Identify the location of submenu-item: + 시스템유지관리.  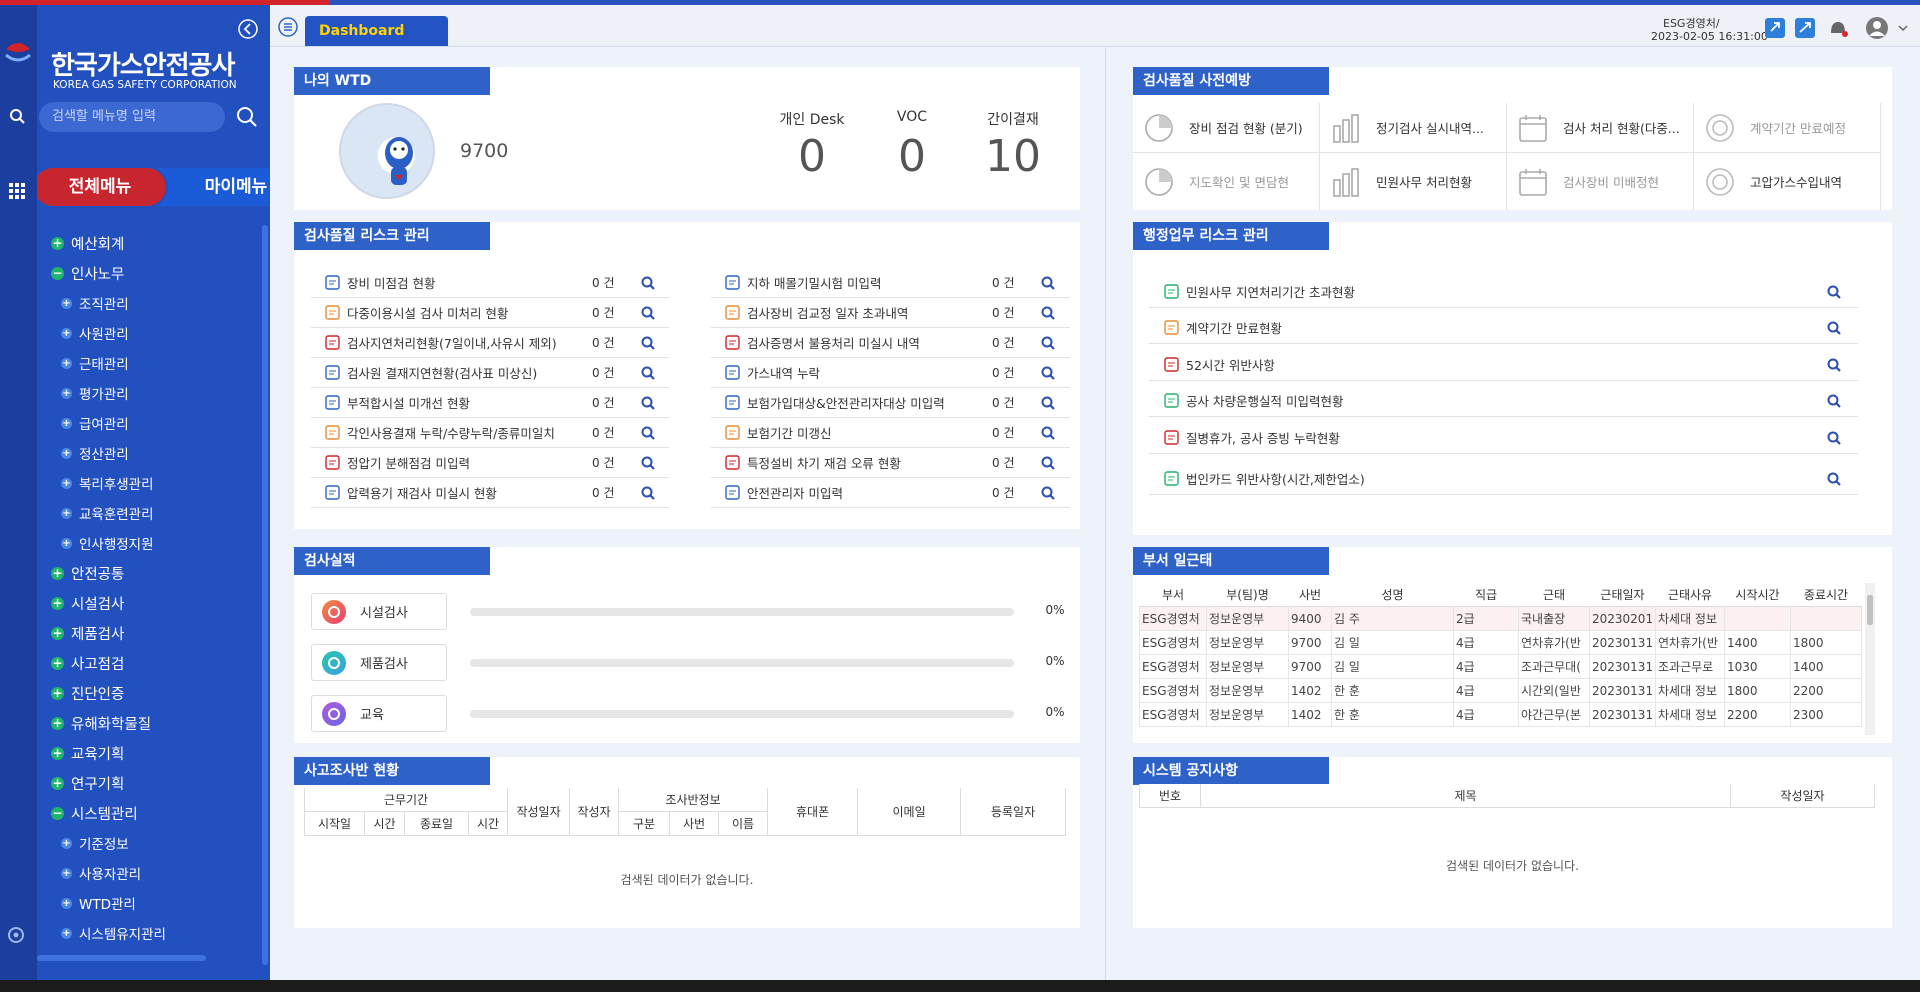
(113, 933).